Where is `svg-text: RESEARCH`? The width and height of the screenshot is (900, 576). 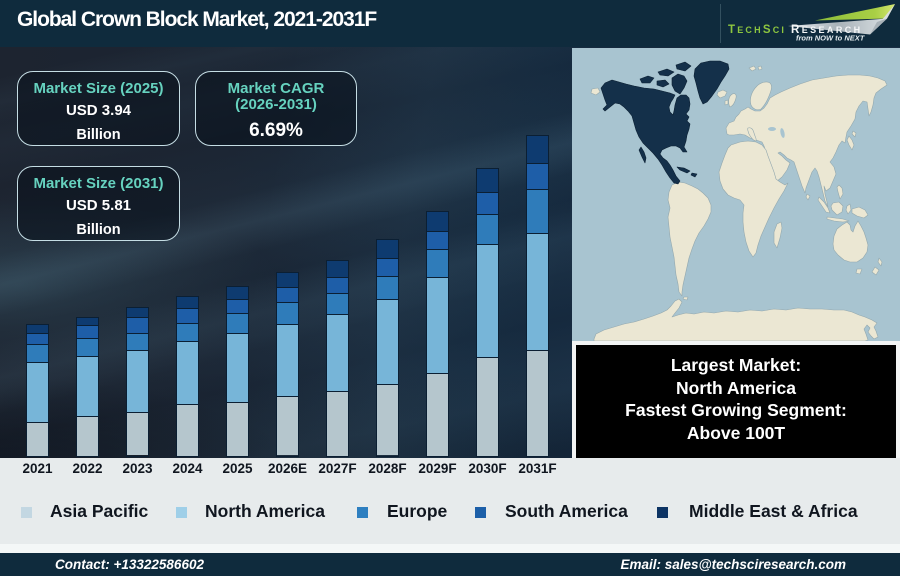
svg-text: RESEARCH is located at coordinates (827, 30).